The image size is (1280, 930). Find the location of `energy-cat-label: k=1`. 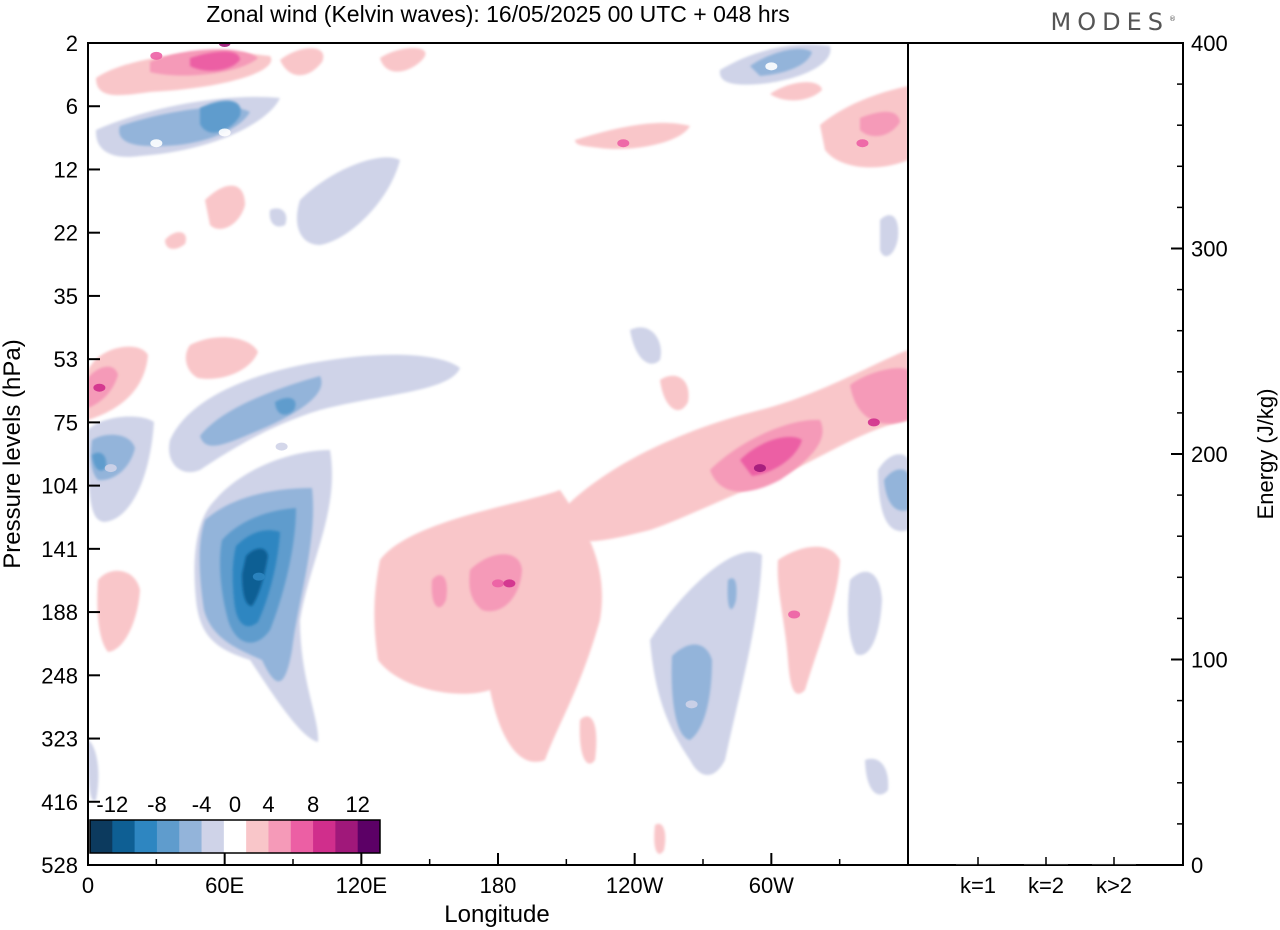

energy-cat-label: k=1 is located at coordinates (978, 885).